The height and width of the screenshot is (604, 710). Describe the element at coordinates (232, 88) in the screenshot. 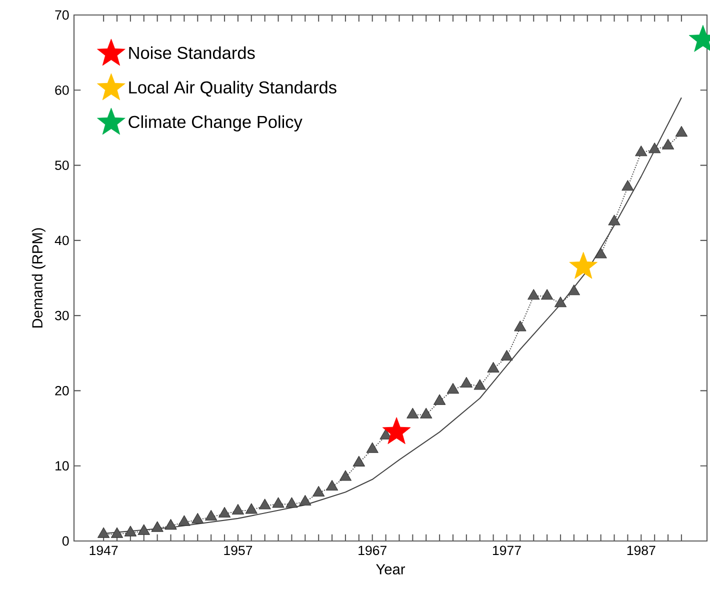

I see `legend-label: Local Air Quality Standards` at that location.